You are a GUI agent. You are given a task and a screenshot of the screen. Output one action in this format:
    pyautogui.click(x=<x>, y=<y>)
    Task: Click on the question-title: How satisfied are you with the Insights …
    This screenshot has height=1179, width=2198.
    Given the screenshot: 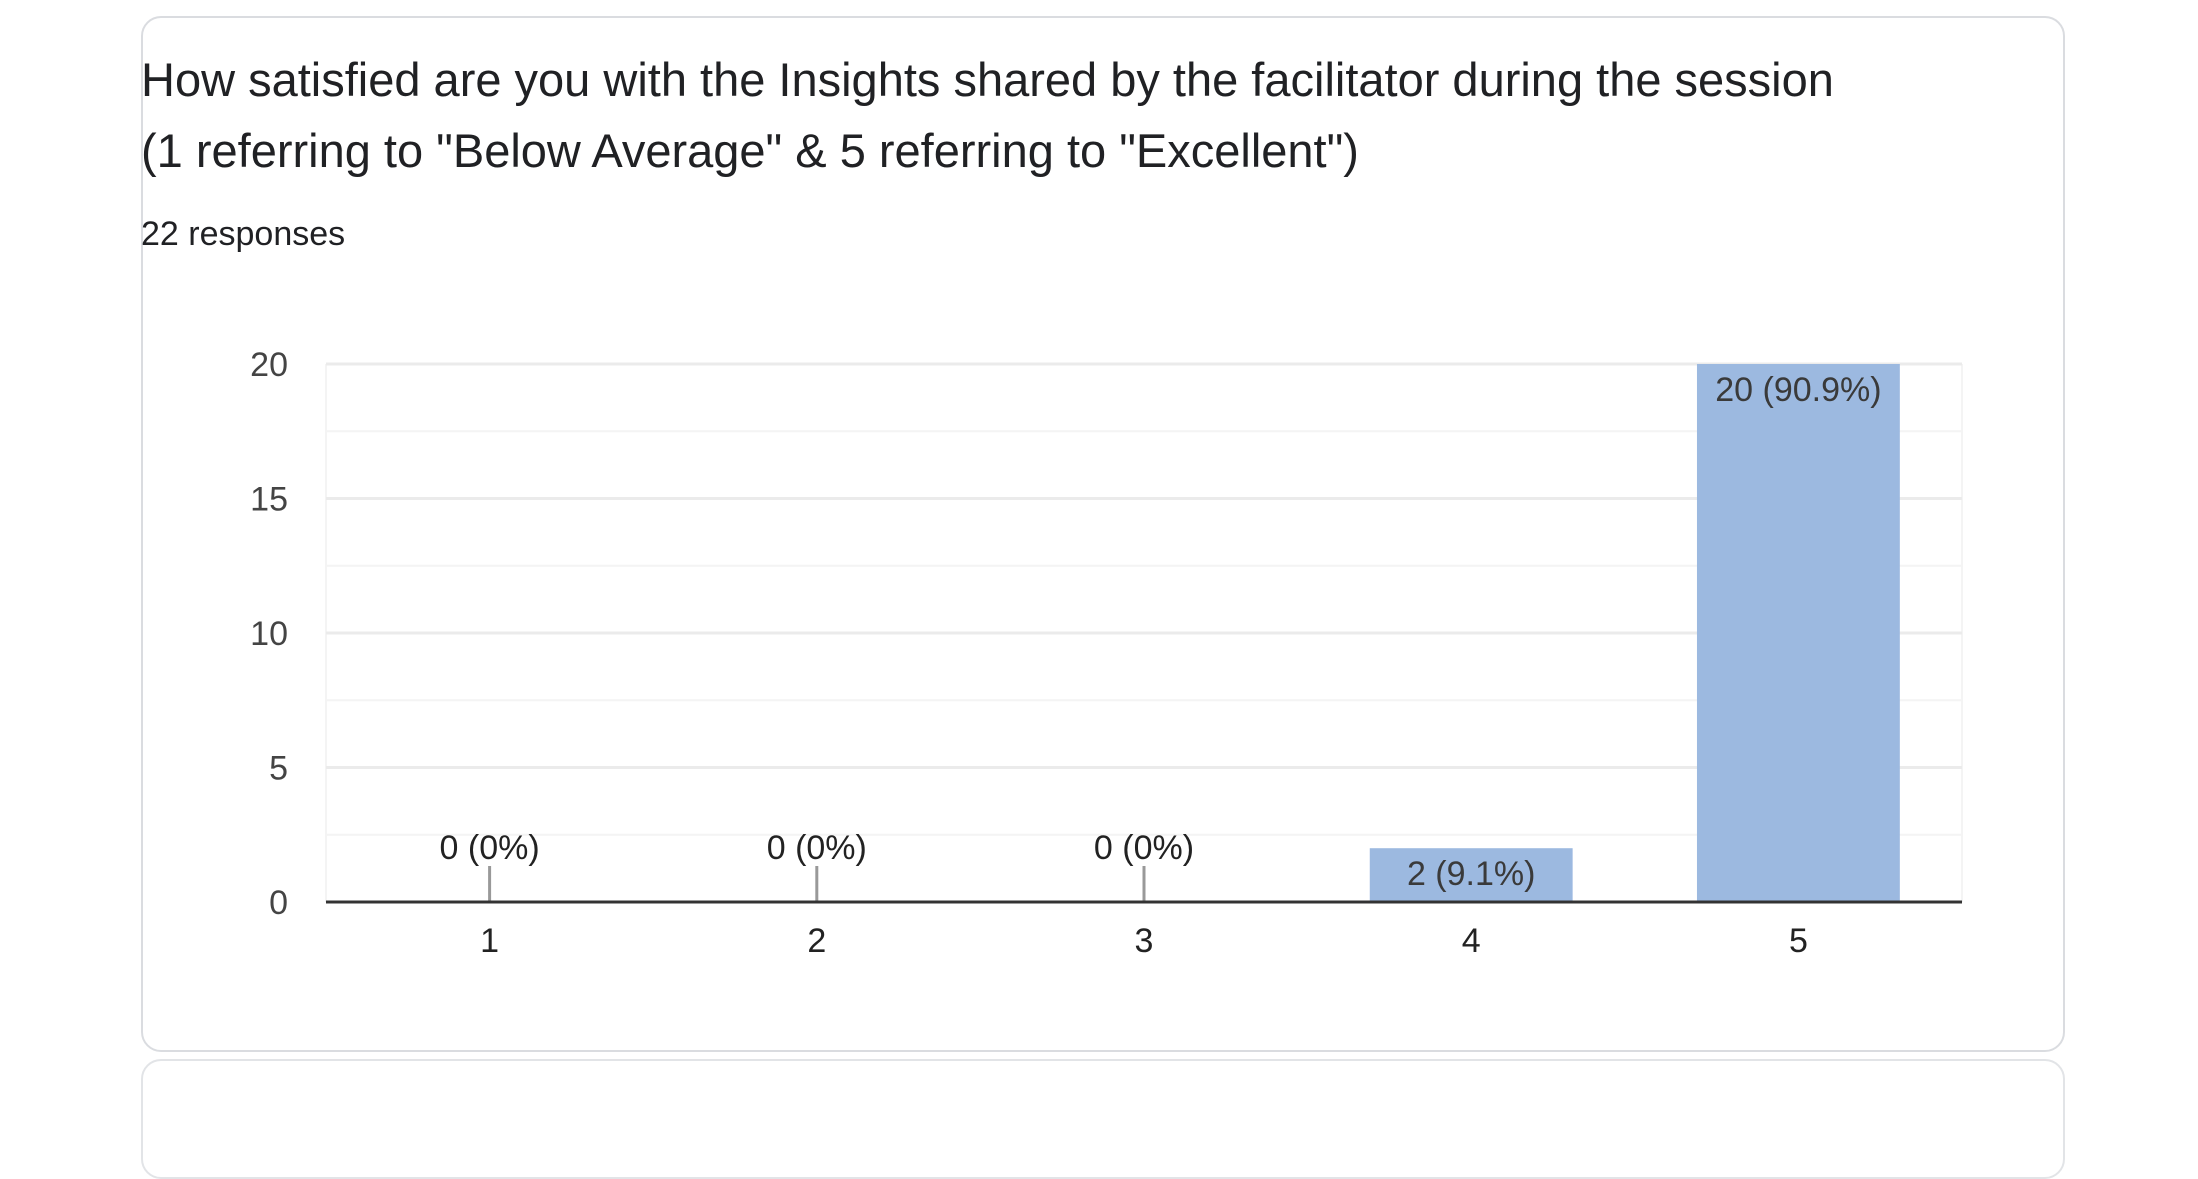 What is the action you would take?
    pyautogui.click(x=987, y=115)
    